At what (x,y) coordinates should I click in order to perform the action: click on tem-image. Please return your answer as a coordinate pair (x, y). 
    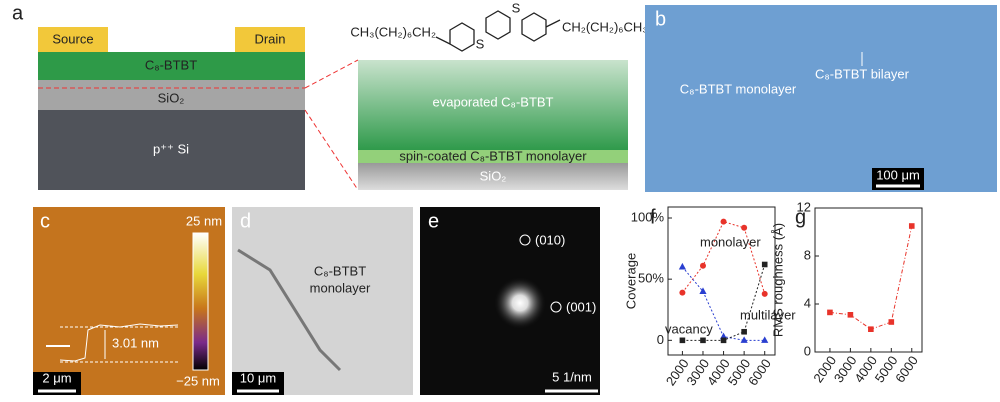
    Looking at the image, I should click on (322, 301).